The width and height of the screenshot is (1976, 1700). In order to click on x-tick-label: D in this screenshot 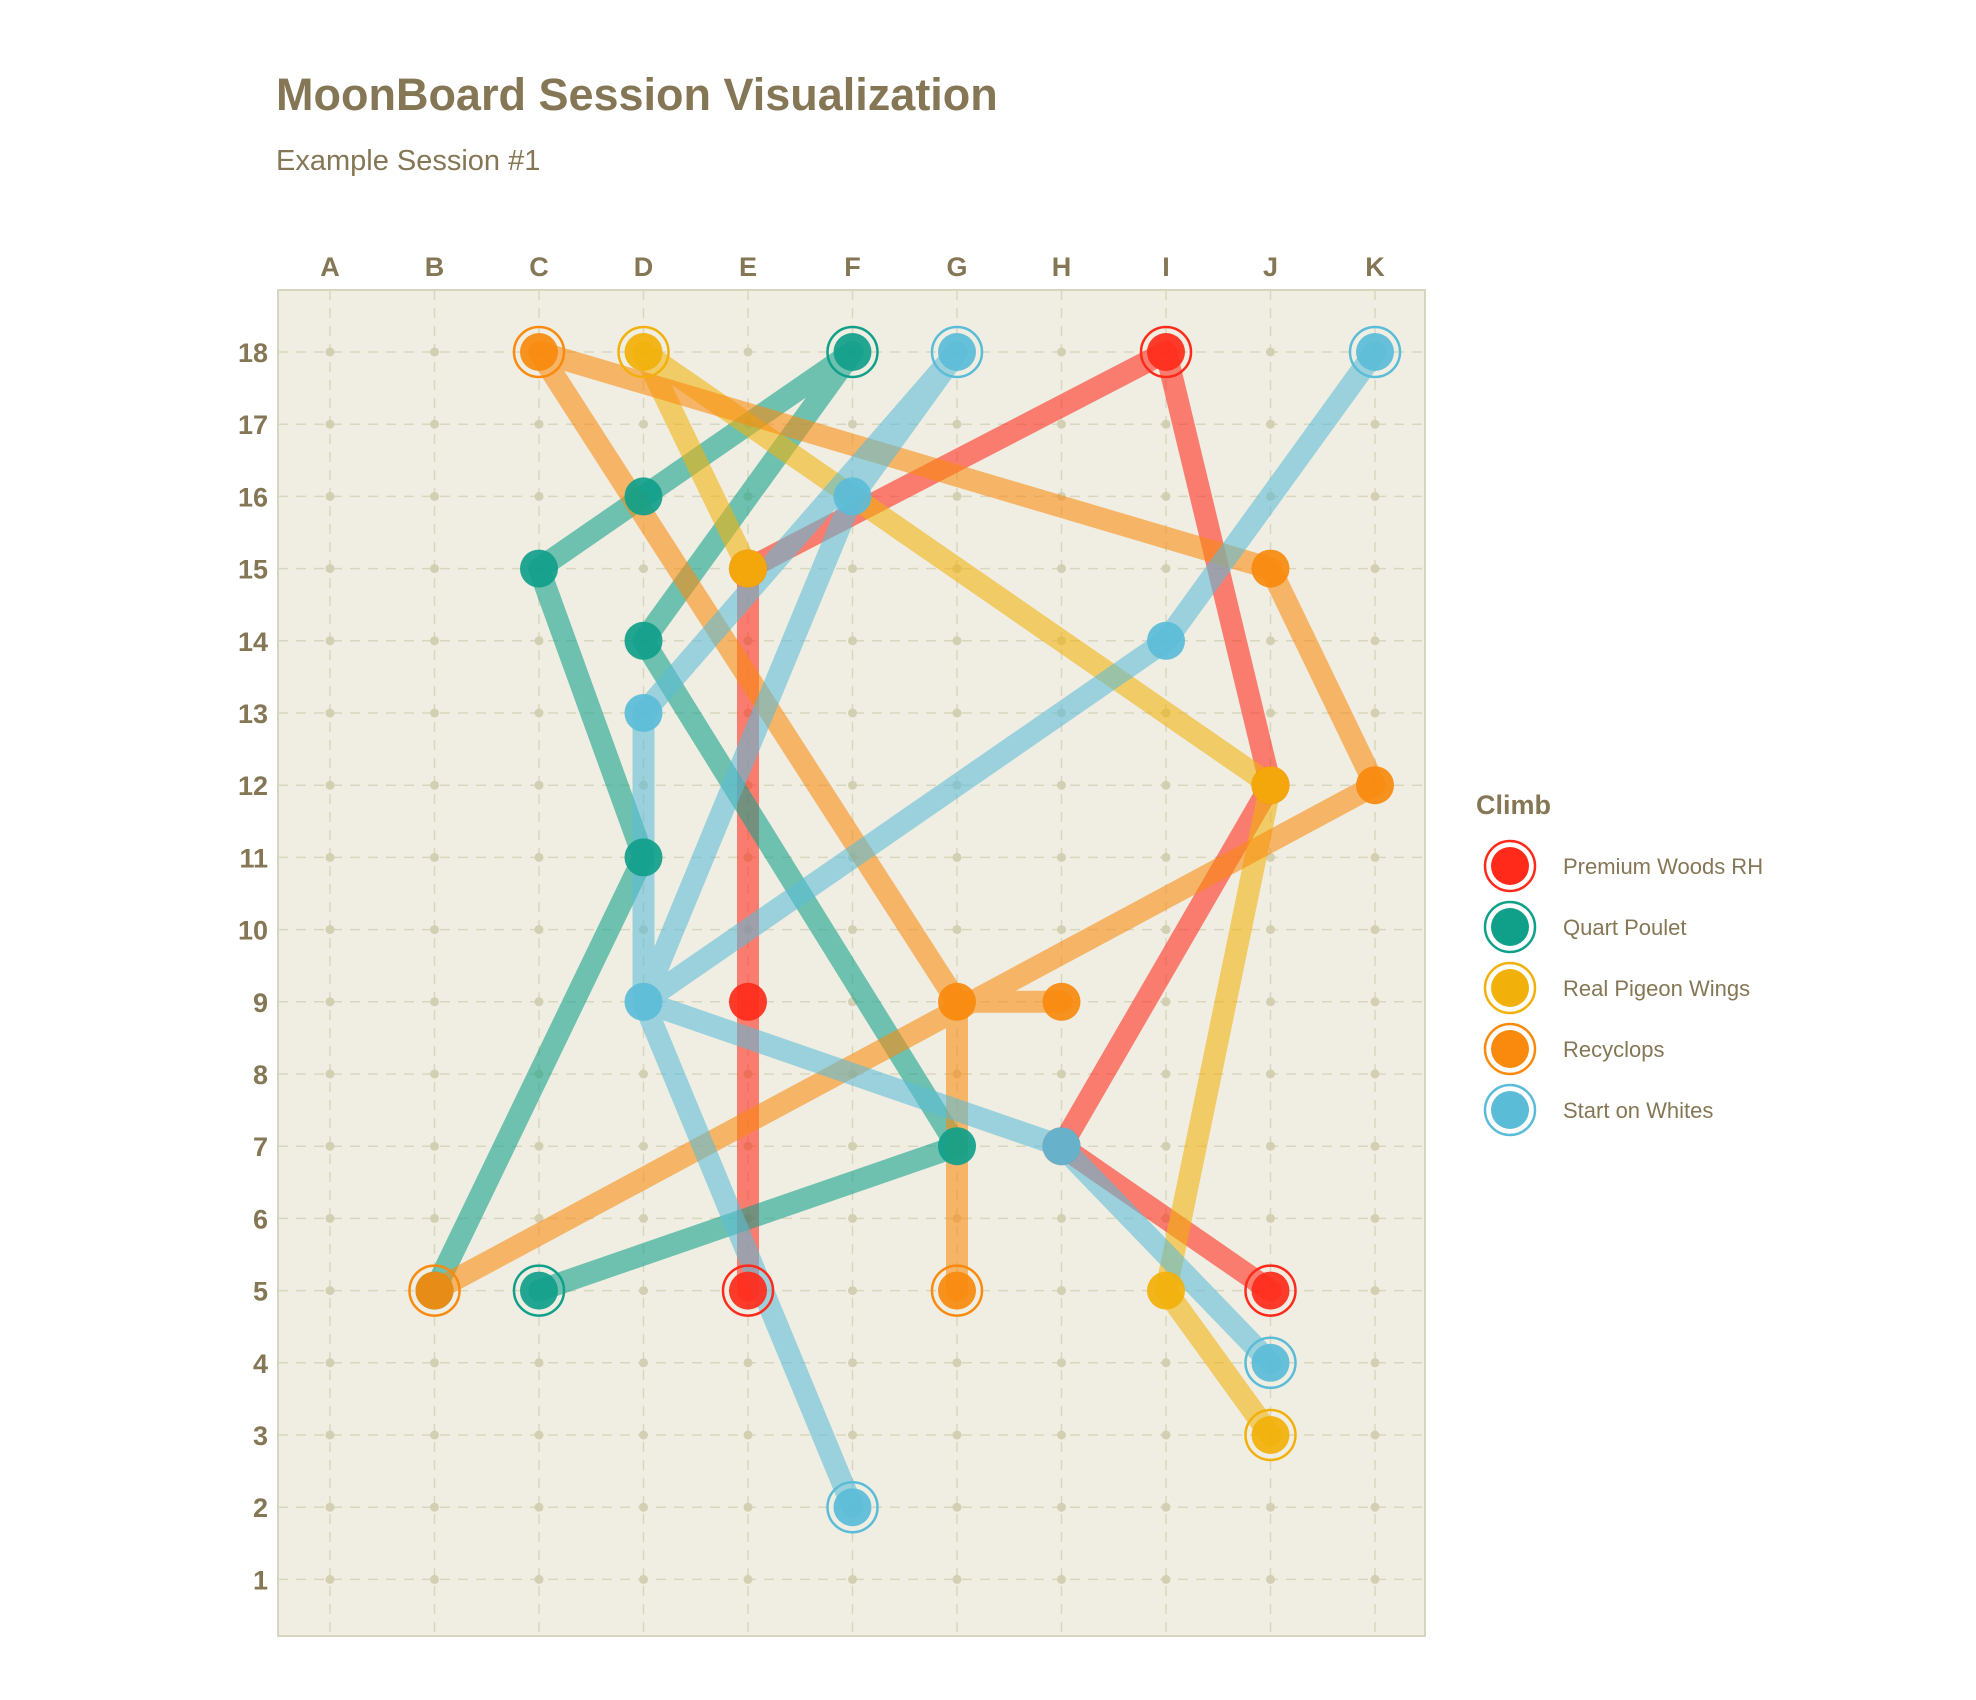, I will do `click(644, 267)`.